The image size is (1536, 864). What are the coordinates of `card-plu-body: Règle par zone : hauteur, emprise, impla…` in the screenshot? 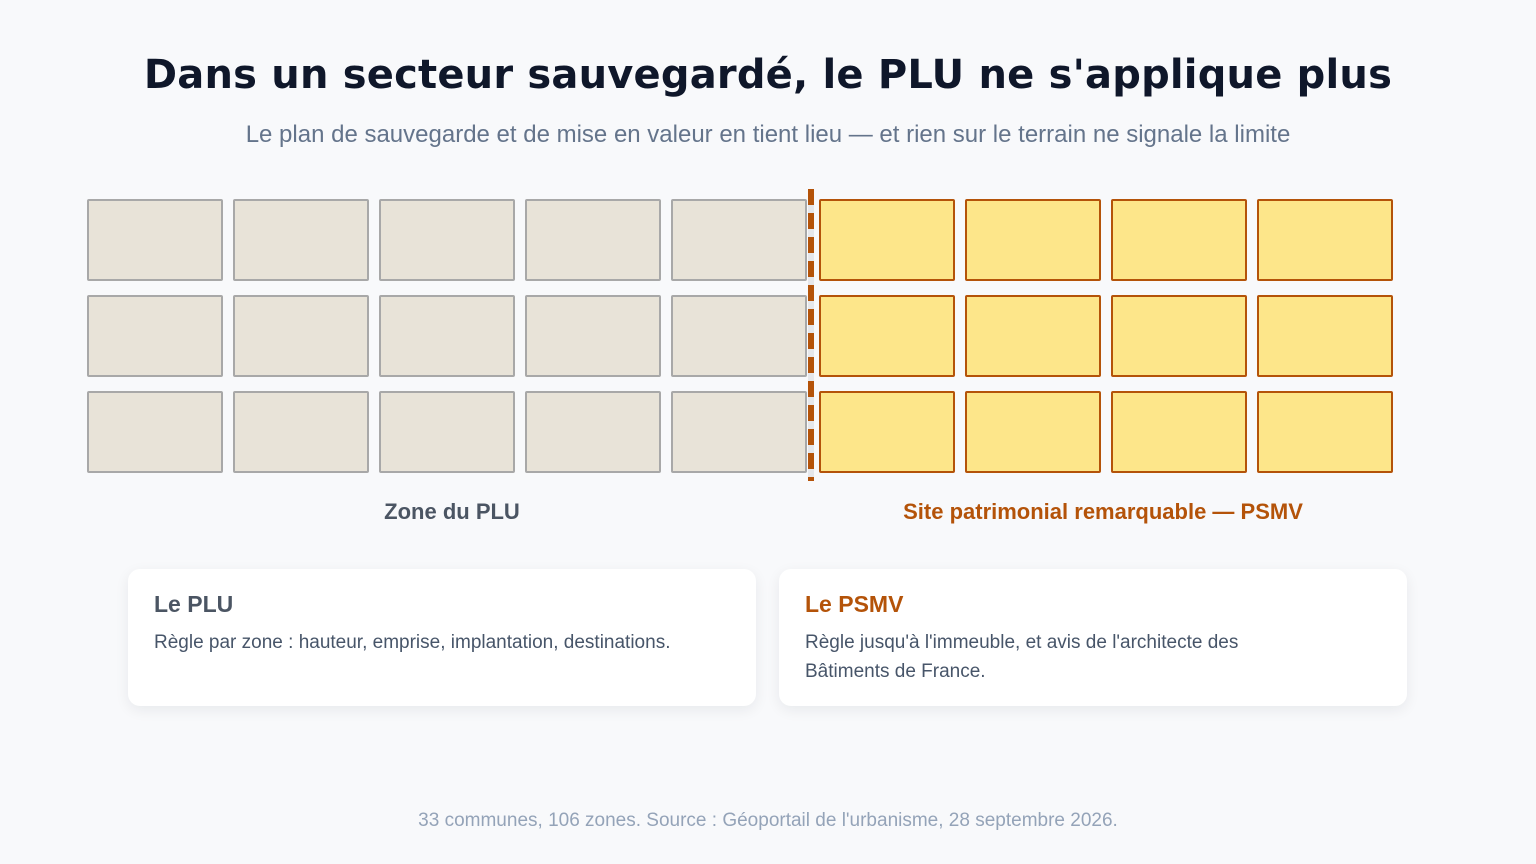 It's located at (412, 642).